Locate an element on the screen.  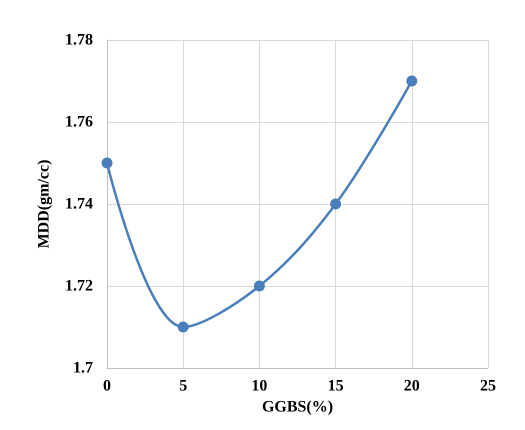
x-tick-label: 0 is located at coordinates (107, 386).